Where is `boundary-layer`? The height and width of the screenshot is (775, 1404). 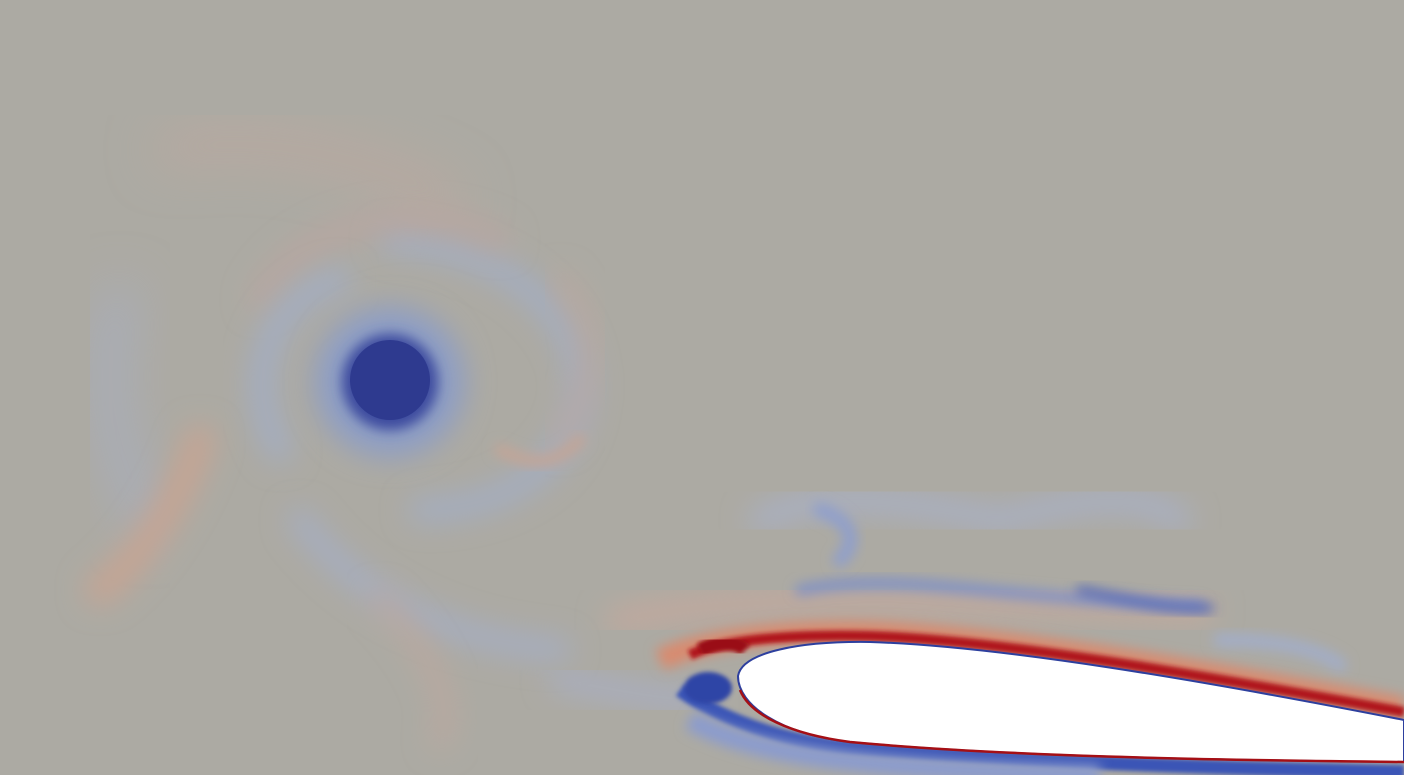 boundary-layer is located at coordinates (1029, 697).